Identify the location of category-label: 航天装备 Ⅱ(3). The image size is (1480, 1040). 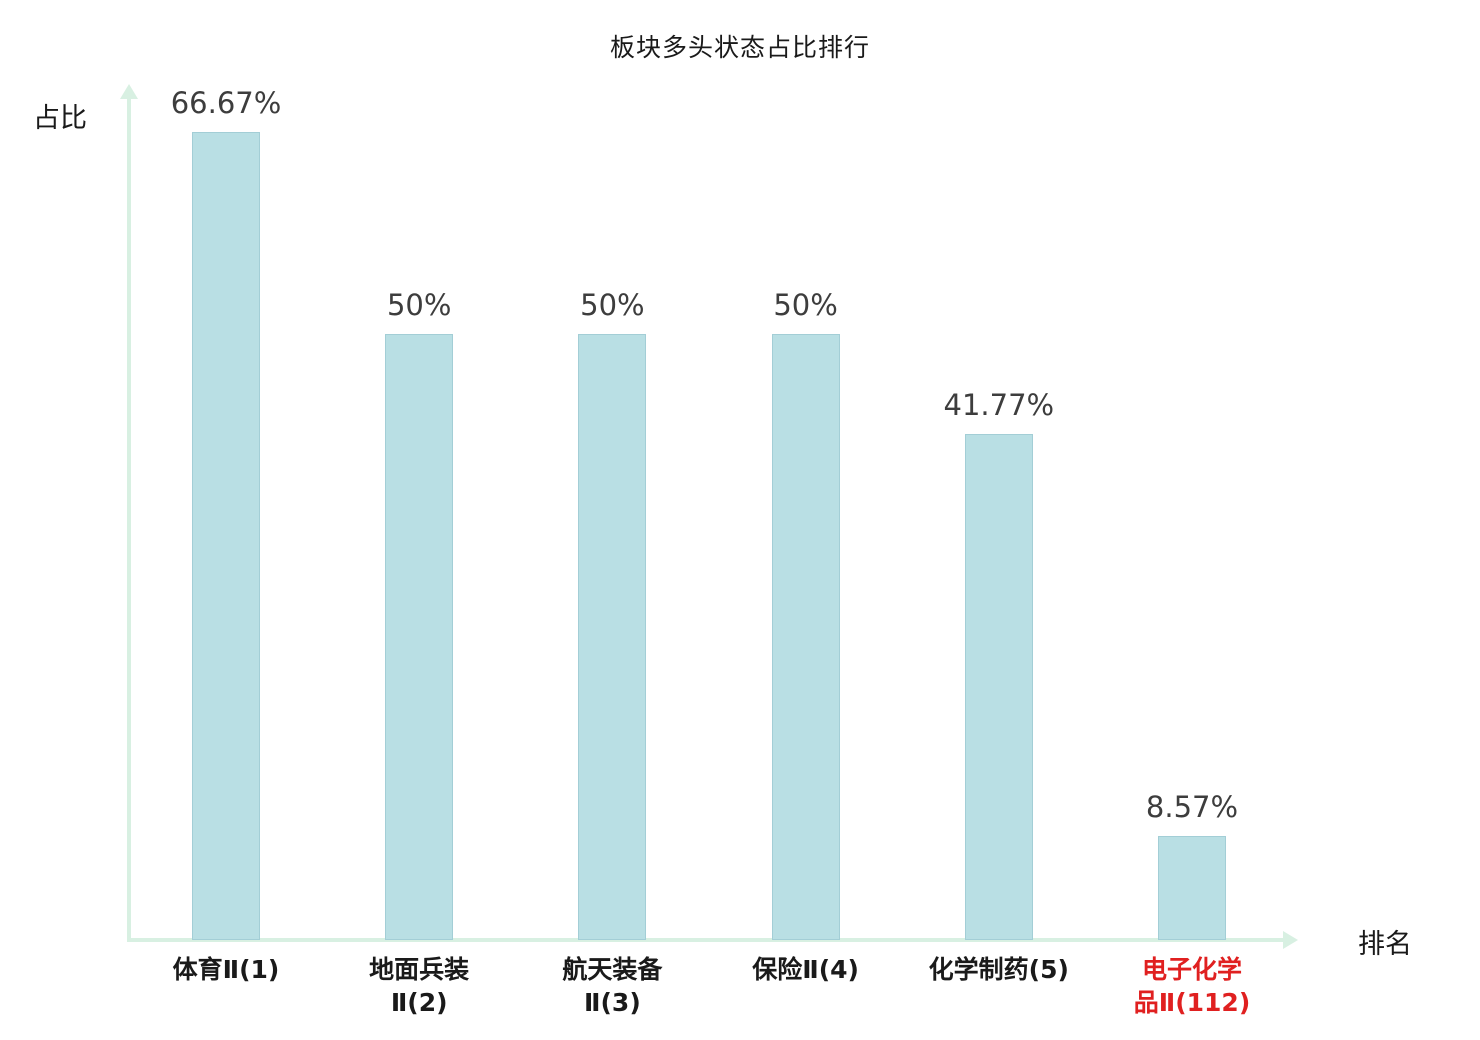
(612, 986).